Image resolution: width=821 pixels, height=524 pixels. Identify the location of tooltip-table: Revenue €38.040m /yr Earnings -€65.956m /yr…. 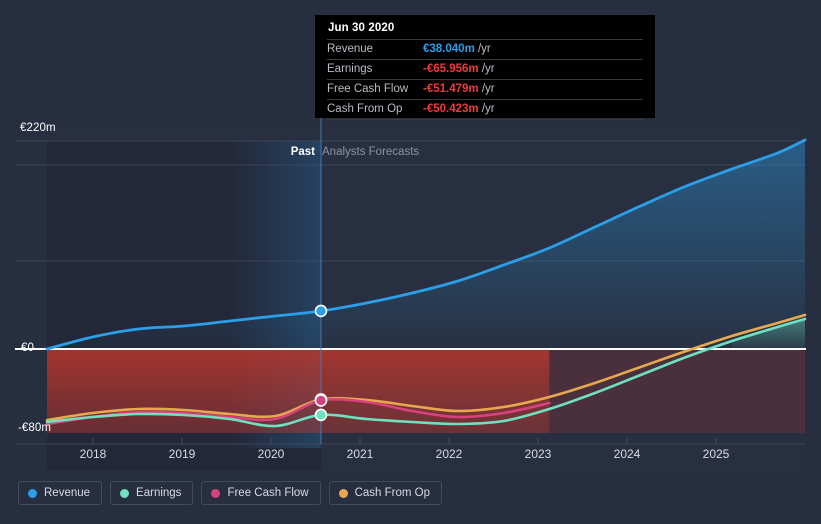
(485, 79).